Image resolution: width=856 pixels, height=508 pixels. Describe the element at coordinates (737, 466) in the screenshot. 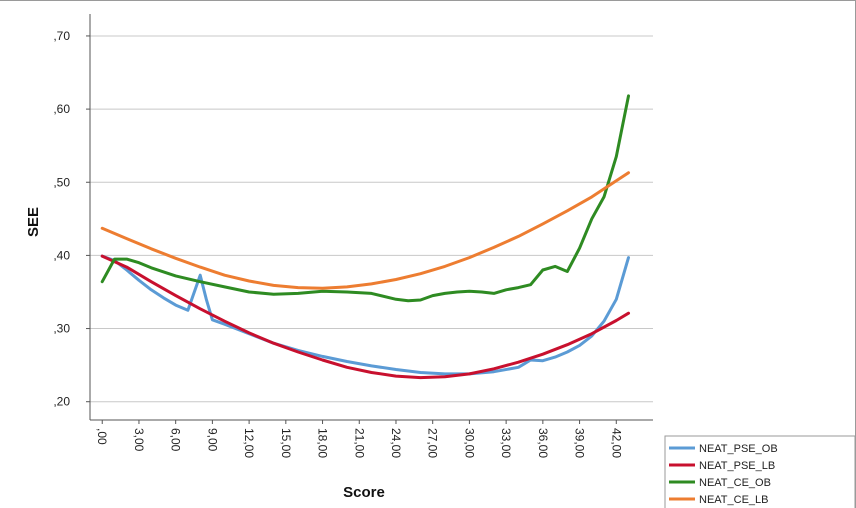

I see `legend-label-1: NEAT_PSE_LB` at that location.